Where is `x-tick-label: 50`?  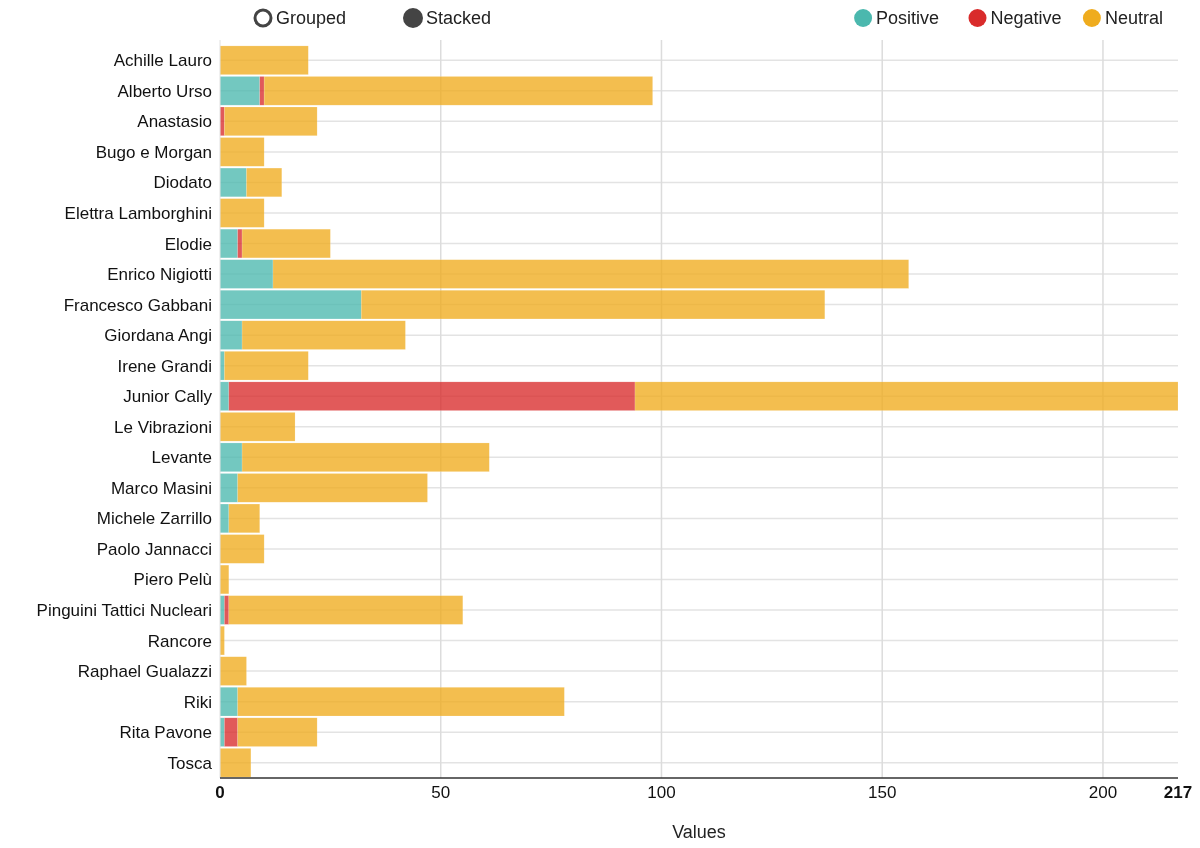
x-tick-label: 50 is located at coordinates (441, 792).